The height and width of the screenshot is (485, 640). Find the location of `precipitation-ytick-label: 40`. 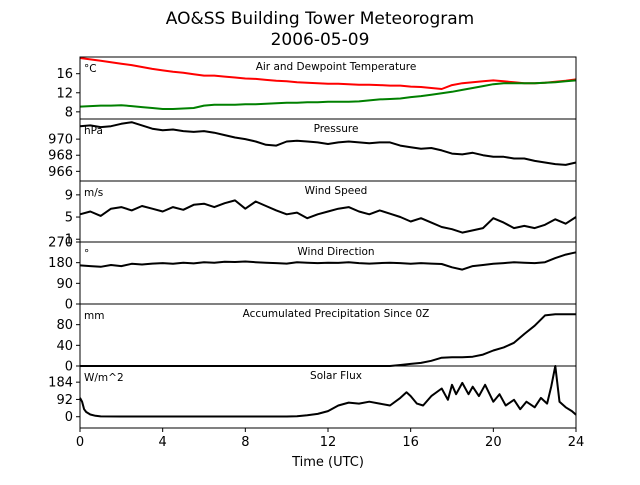

precipitation-ytick-label: 40 is located at coordinates (64, 346).